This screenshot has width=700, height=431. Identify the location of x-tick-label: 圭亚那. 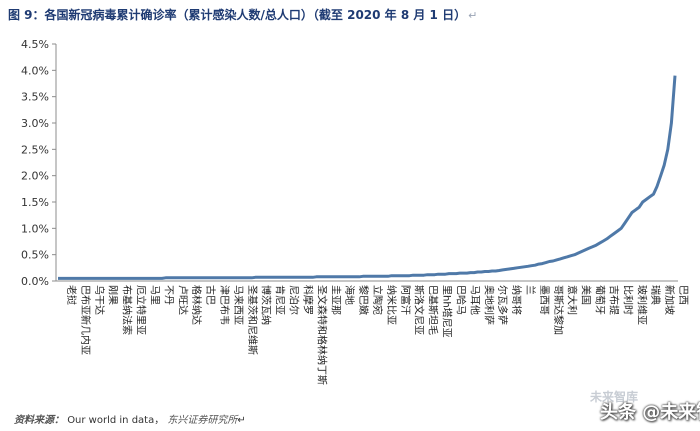
(335, 300).